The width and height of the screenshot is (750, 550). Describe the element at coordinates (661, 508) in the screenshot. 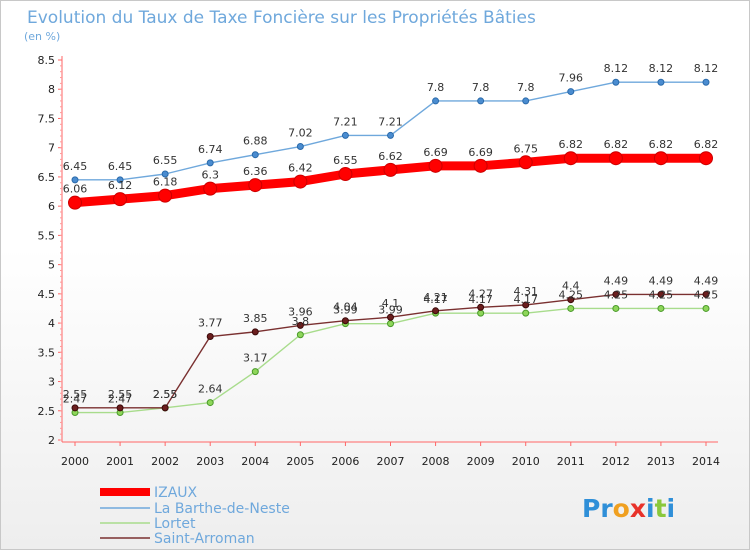

I see `logo-part-t: t` at that location.